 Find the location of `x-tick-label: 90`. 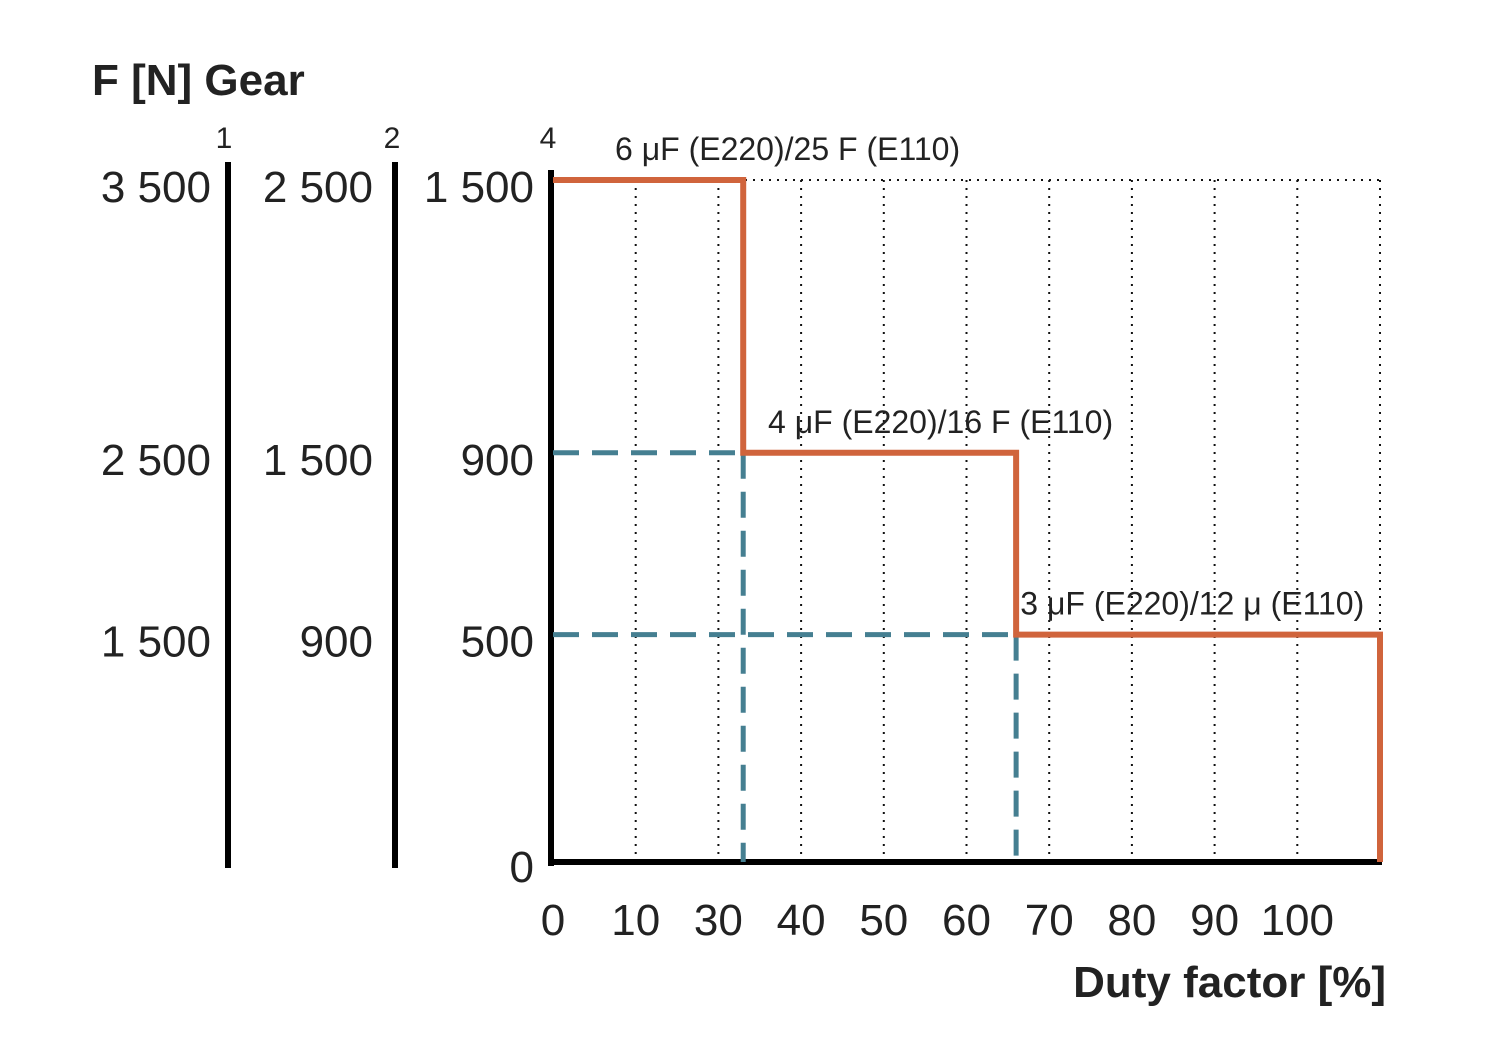

x-tick-label: 90 is located at coordinates (1214, 920).